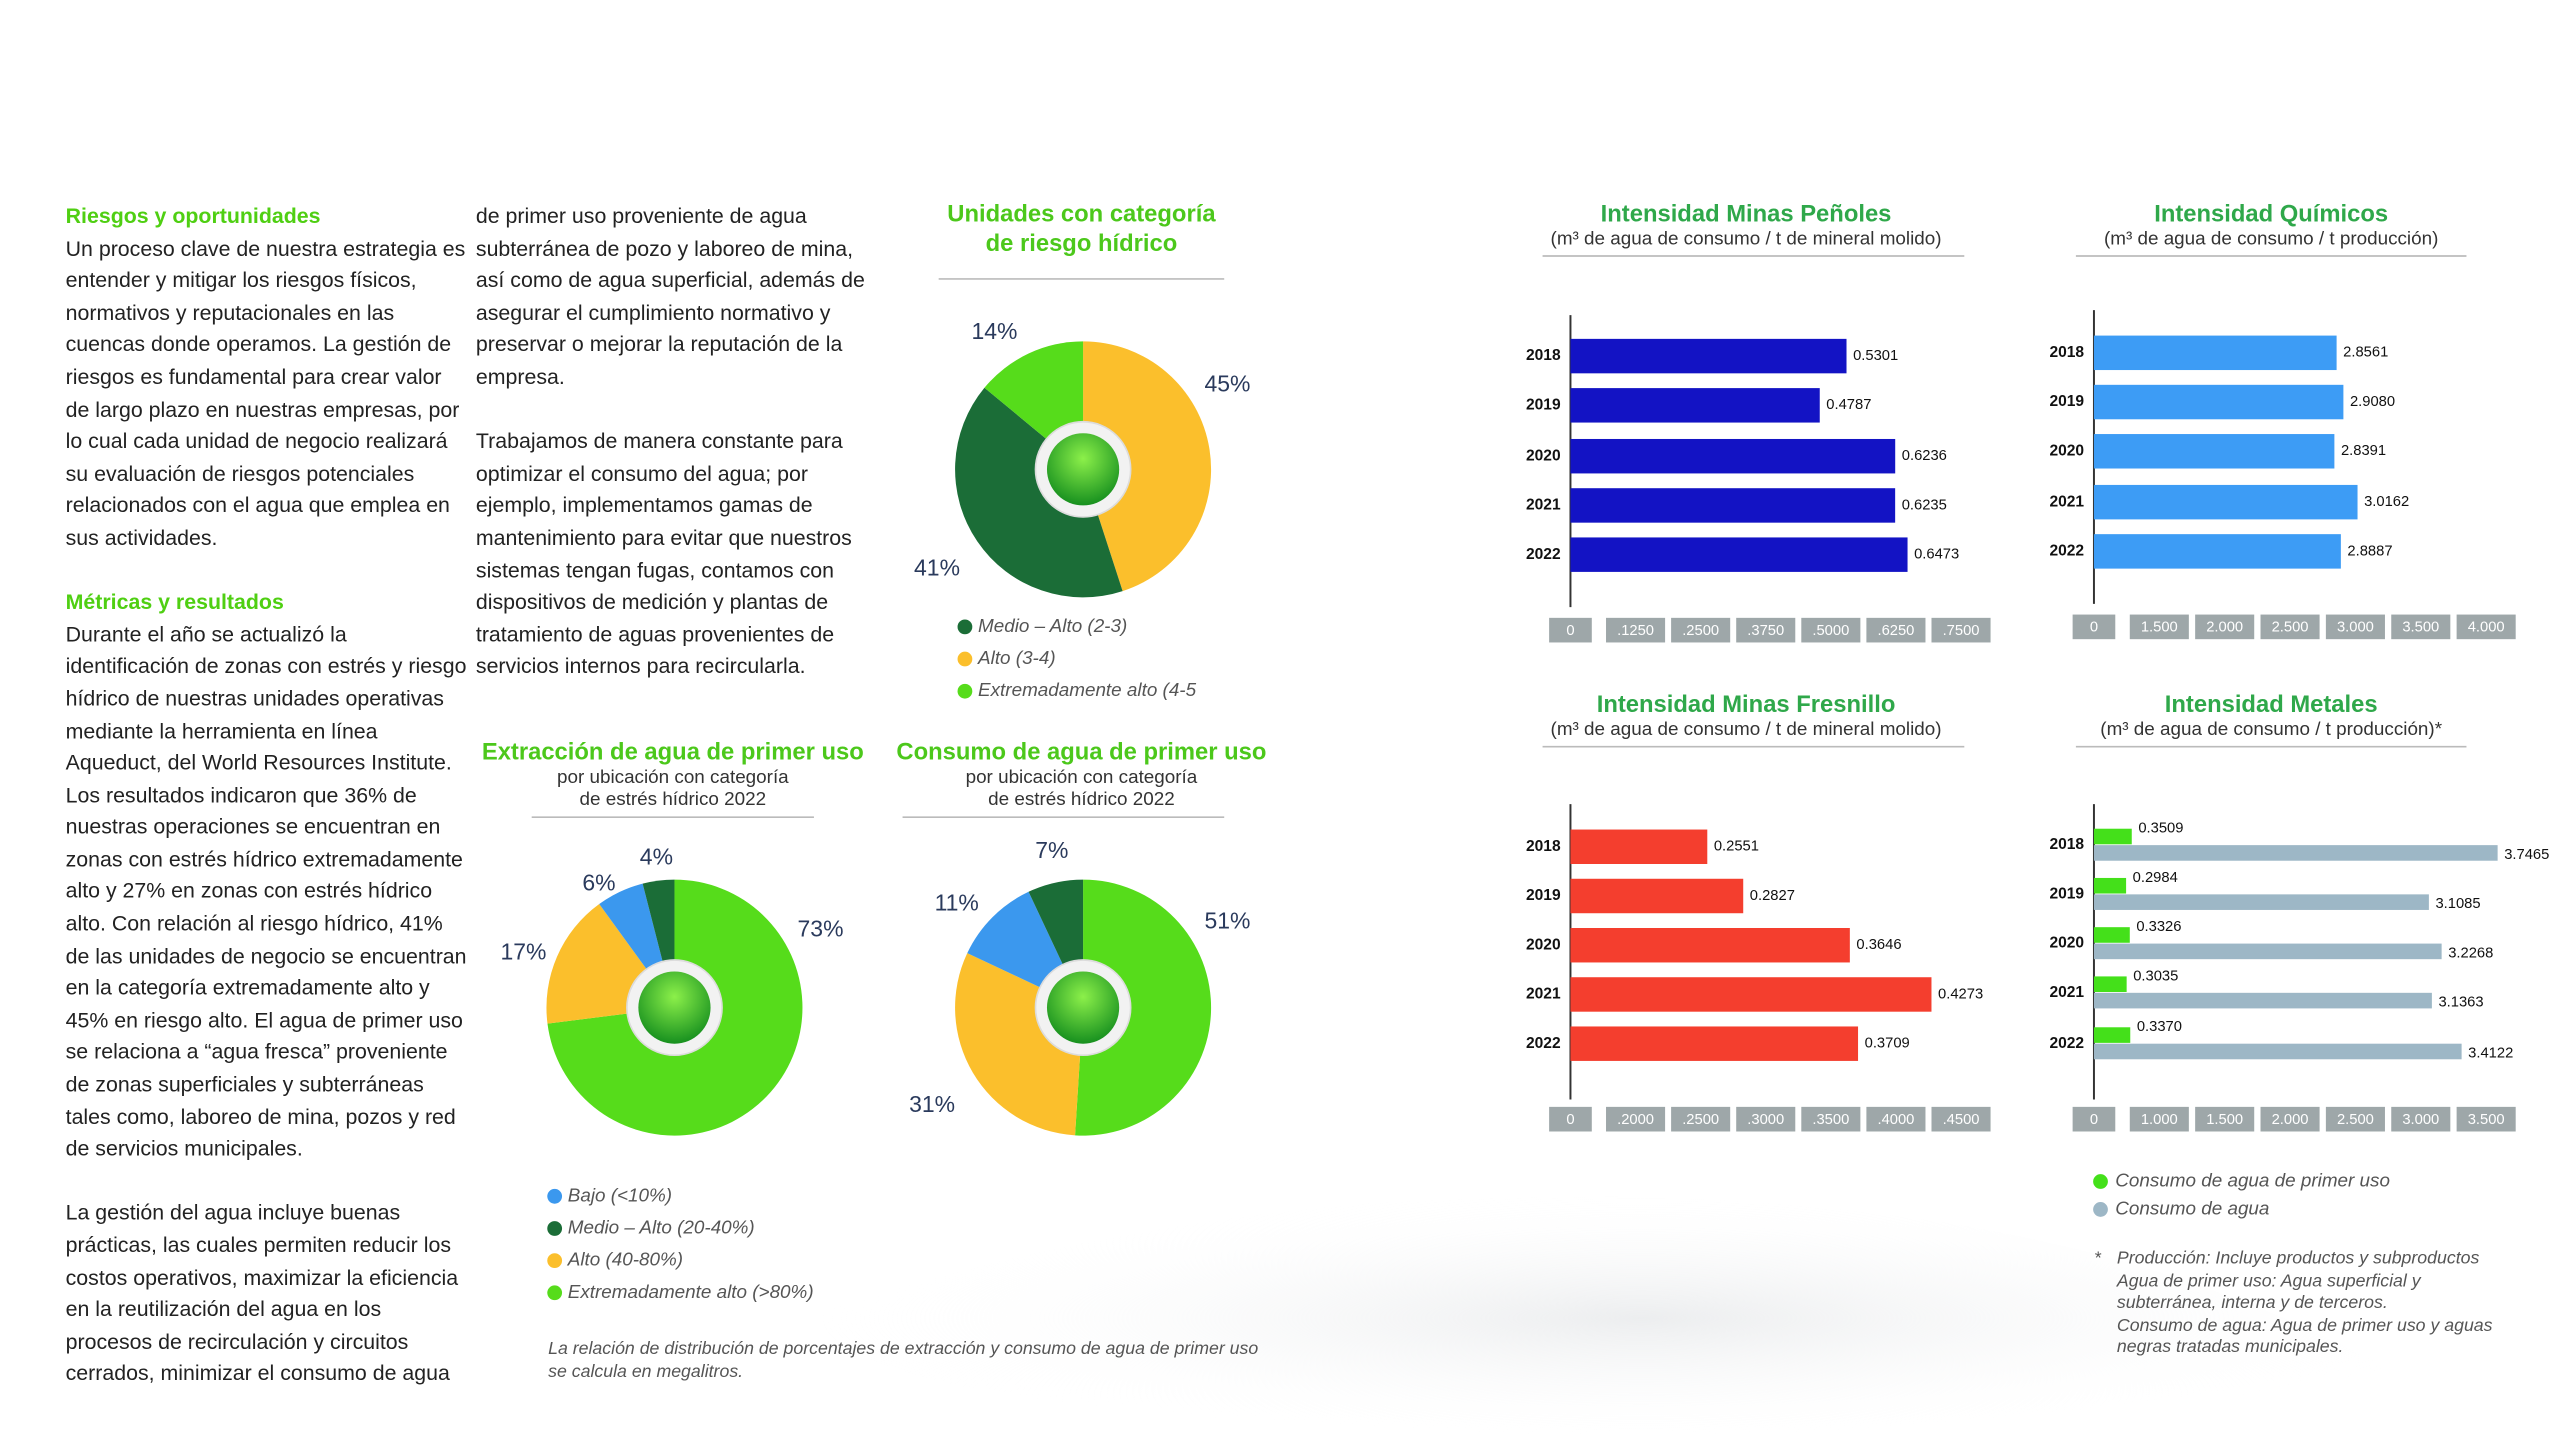 This screenshot has width=2560, height=1441. Describe the element at coordinates (1051, 850) in the screenshot. I see `pie-label: 7%` at that location.